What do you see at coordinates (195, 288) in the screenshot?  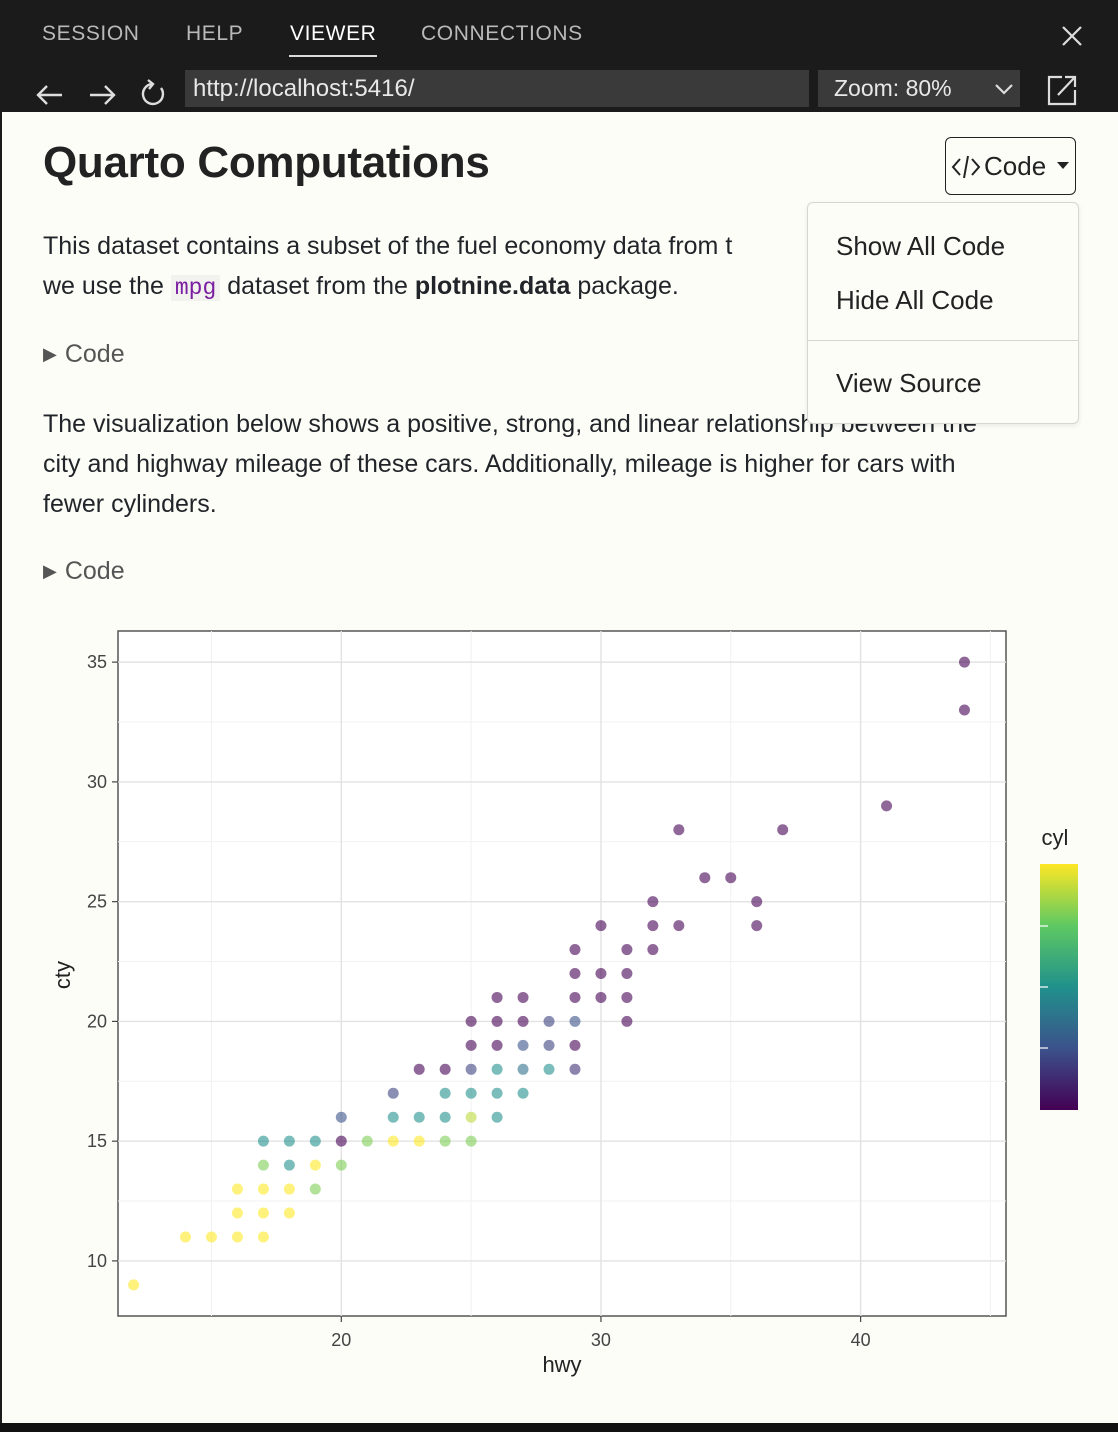 I see `inline-code: mpg` at bounding box center [195, 288].